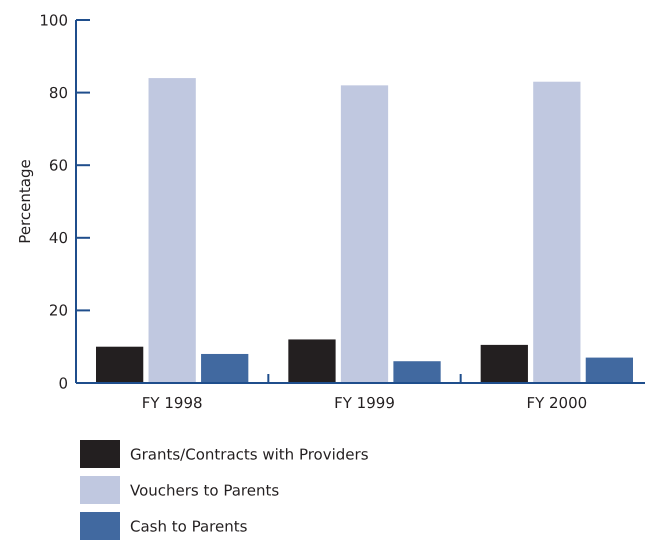 The height and width of the screenshot is (548, 645). What do you see at coordinates (557, 403) in the screenshot?
I see `x-tick-label: FY 2000` at bounding box center [557, 403].